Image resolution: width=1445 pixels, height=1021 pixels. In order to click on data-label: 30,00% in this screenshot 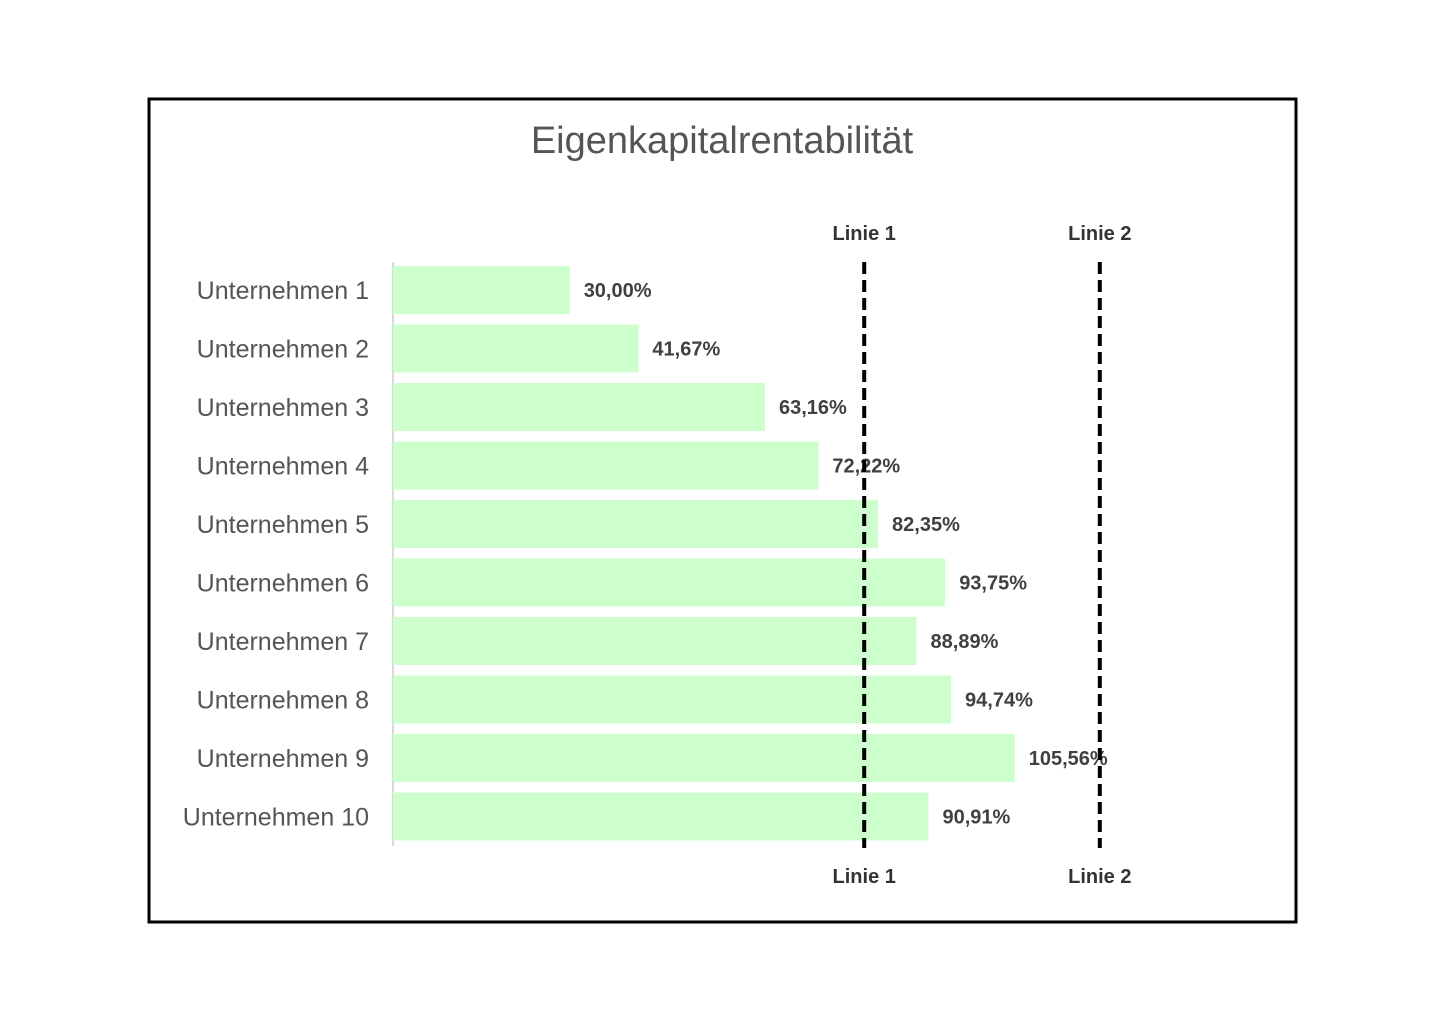, I will do `click(618, 291)`.